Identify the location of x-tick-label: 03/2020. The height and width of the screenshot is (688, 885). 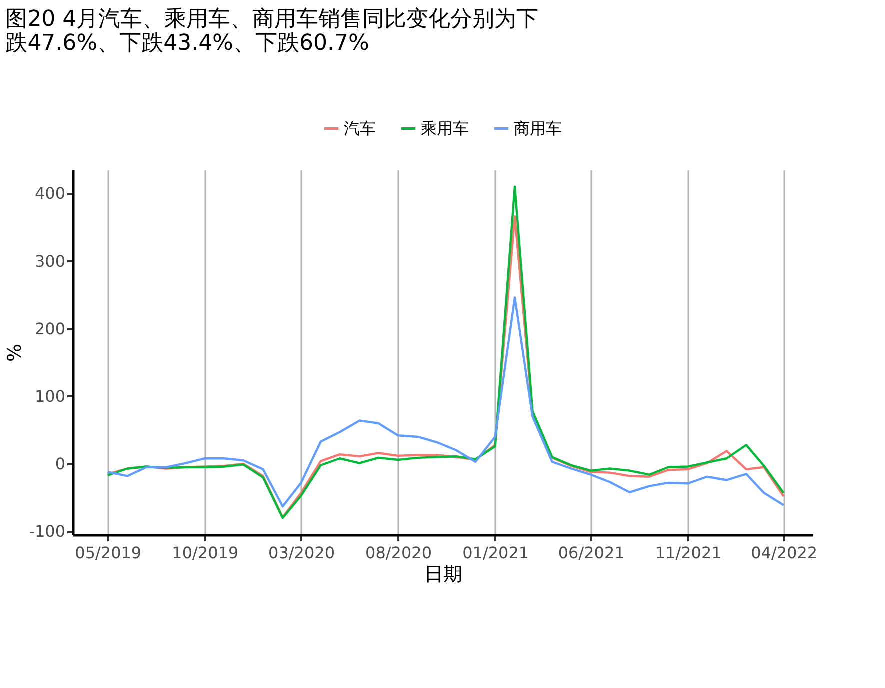
(302, 553).